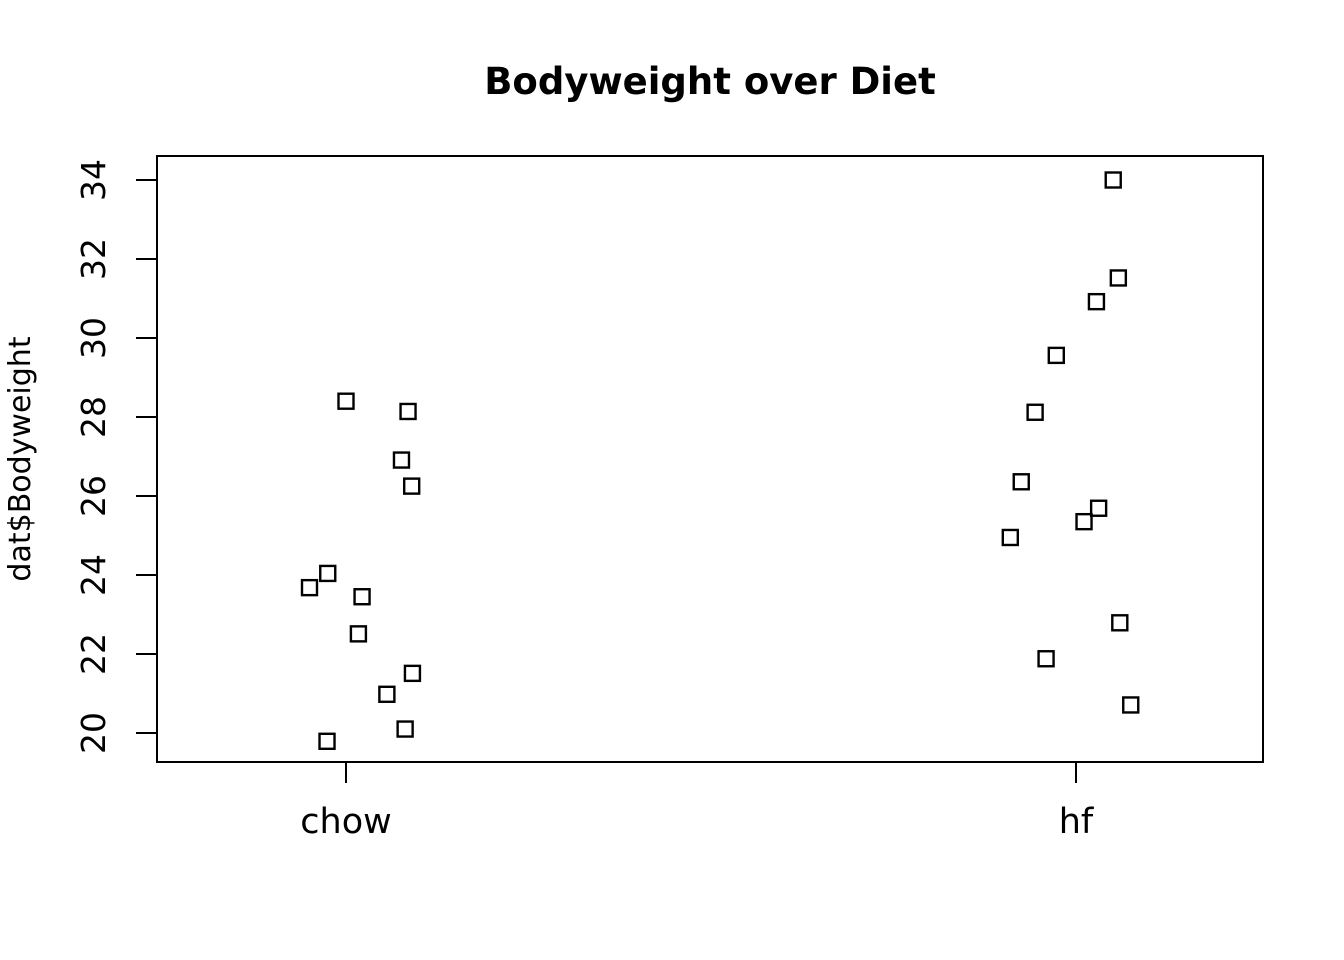 This screenshot has width=1344, height=960. I want to click on y-tick-label: 30, so click(93, 338).